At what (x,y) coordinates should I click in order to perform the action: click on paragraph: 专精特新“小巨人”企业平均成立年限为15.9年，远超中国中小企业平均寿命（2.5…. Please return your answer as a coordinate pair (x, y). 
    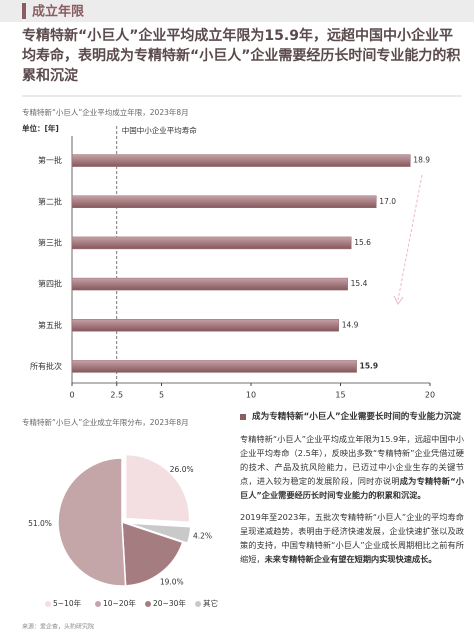
    Looking at the image, I should click on (352, 467).